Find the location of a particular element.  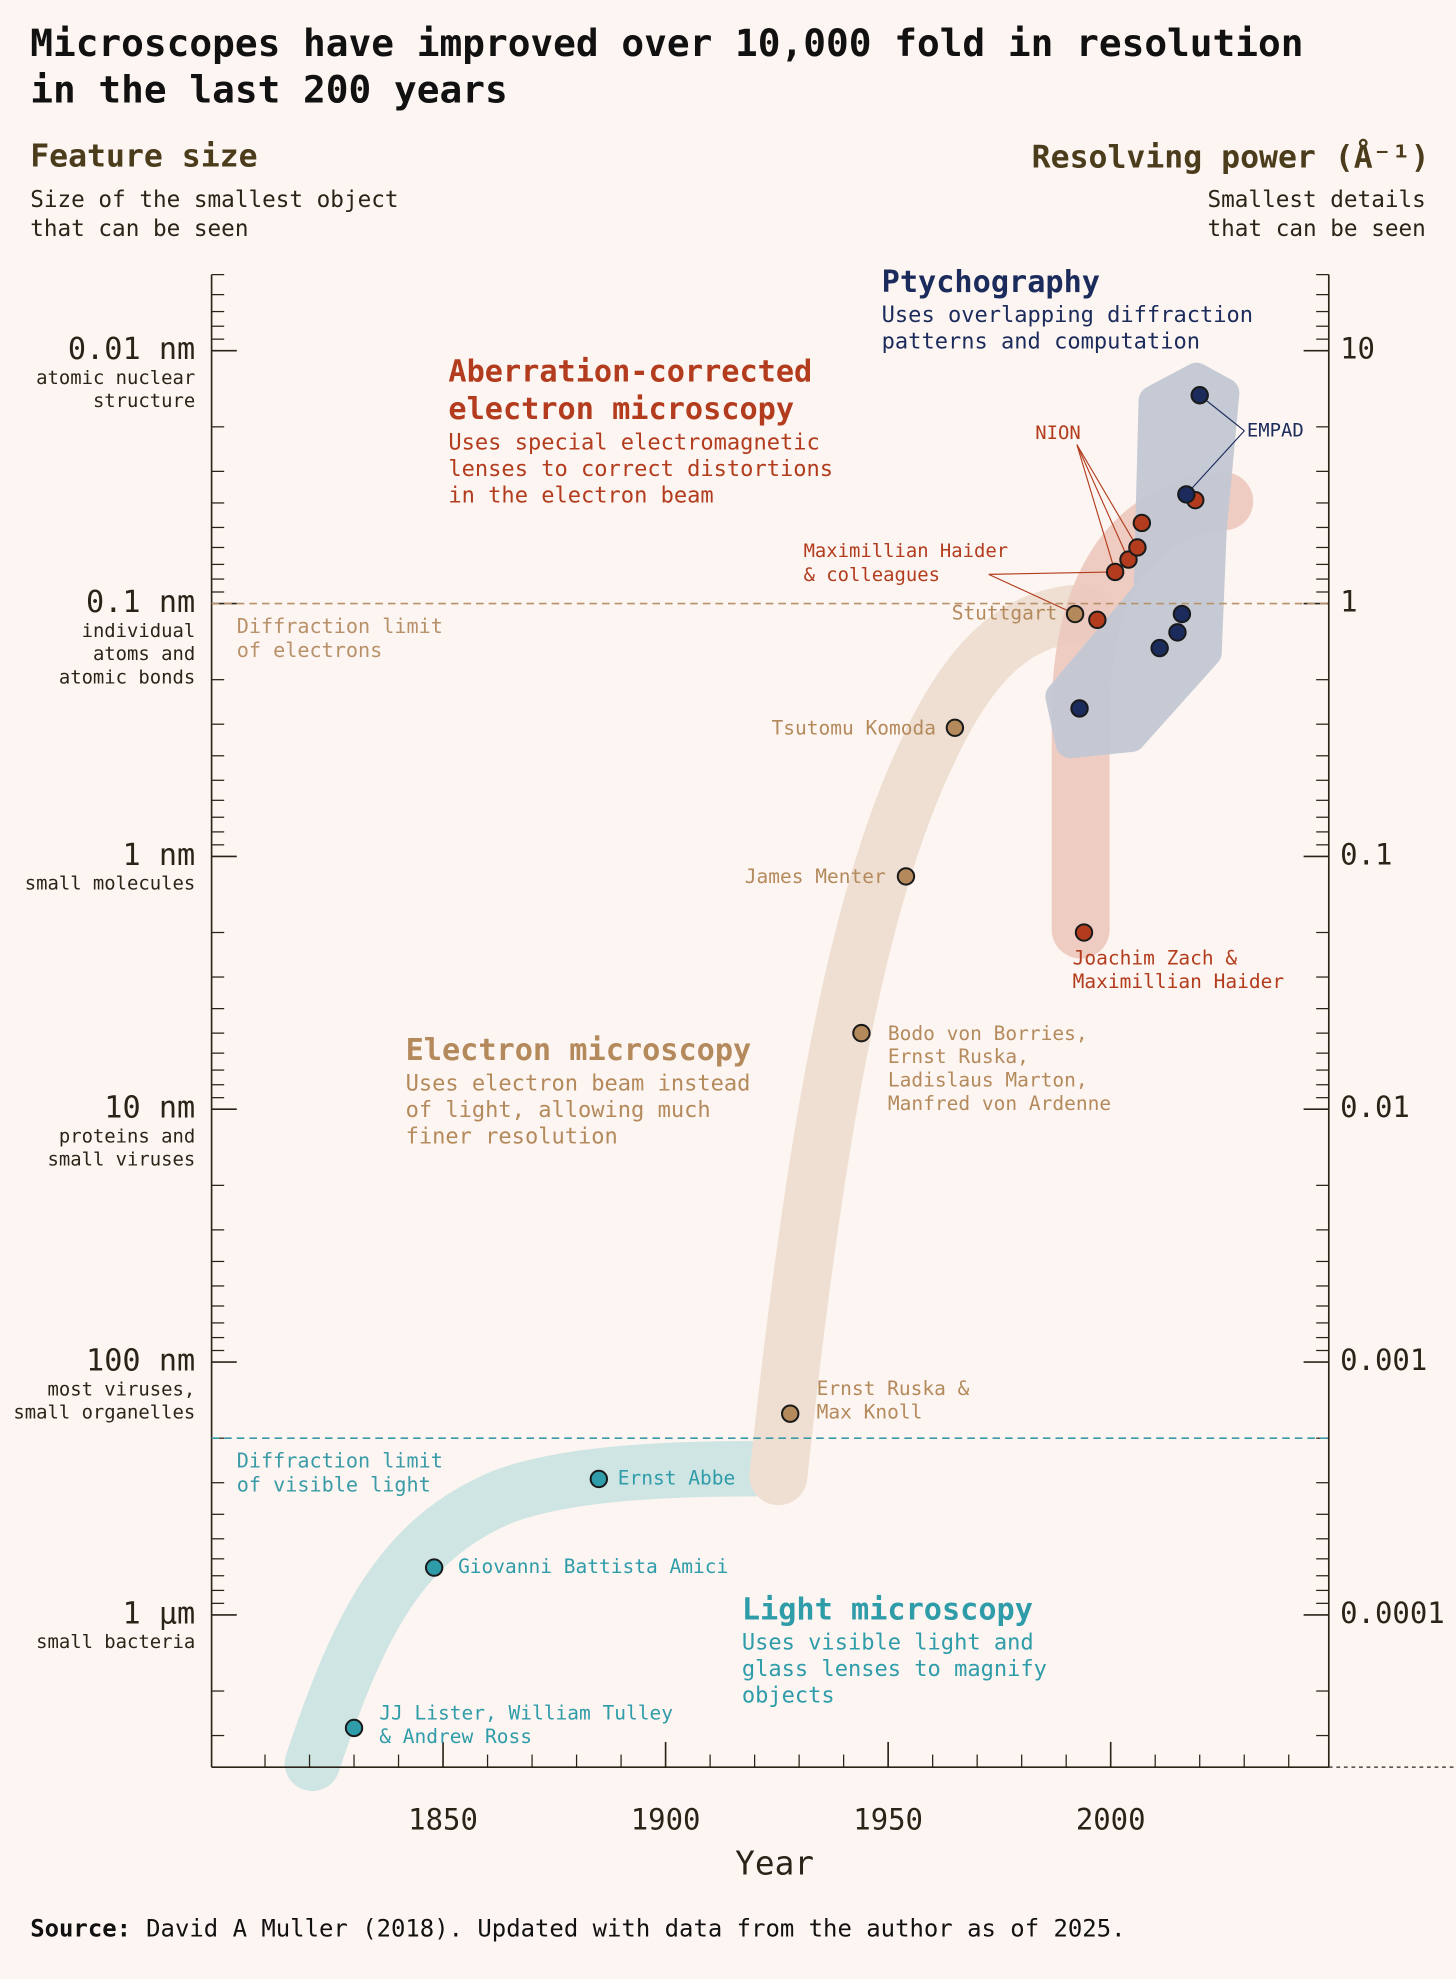

point-label: JJ Lister, William Tulley is located at coordinates (526, 1713).